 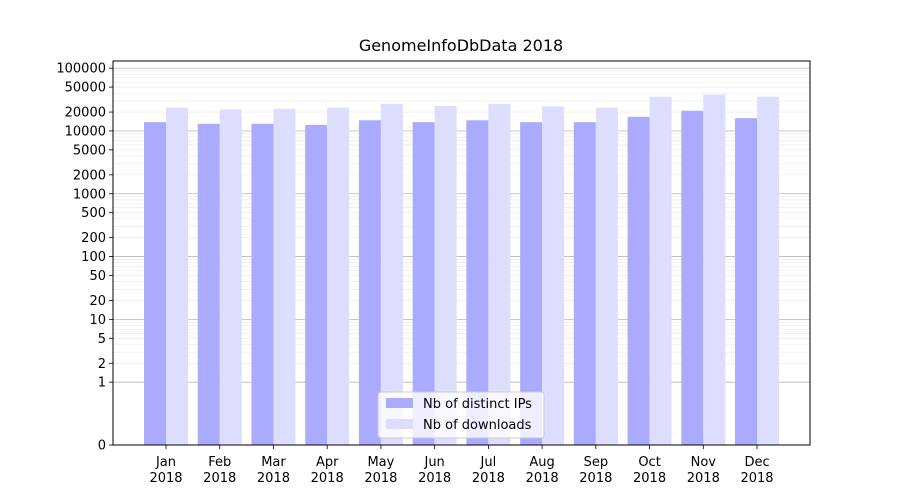 I want to click on x-tick-label-month: Jun, so click(x=433, y=462).